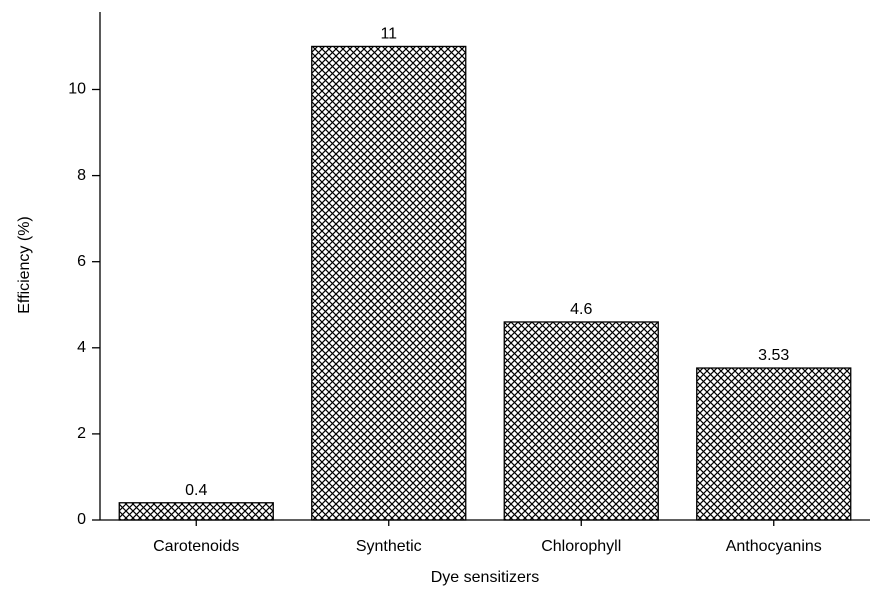 The width and height of the screenshot is (870, 590). Describe the element at coordinates (77, 89) in the screenshot. I see `y-tick-label: 10` at that location.